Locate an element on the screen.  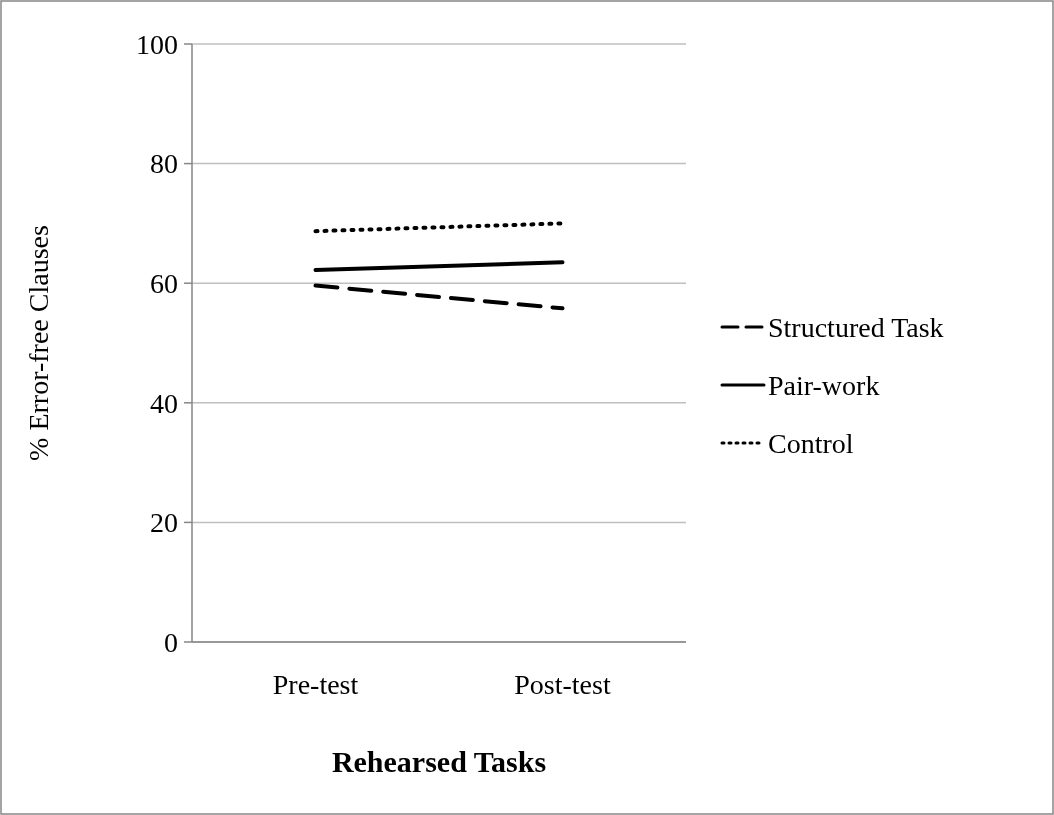
y-tick-label: 60 is located at coordinates (164, 283).